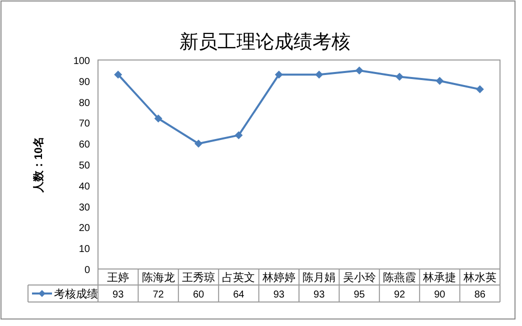  I want to click on data-label: 95, so click(360, 295).